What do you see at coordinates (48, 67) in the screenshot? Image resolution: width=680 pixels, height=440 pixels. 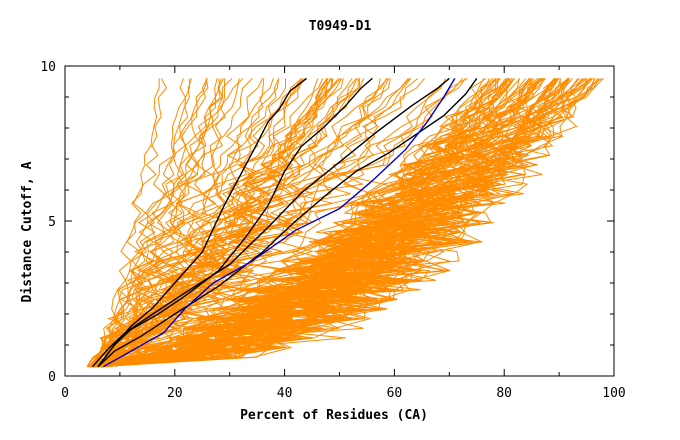 I see `y-tick-label: 10` at bounding box center [48, 67].